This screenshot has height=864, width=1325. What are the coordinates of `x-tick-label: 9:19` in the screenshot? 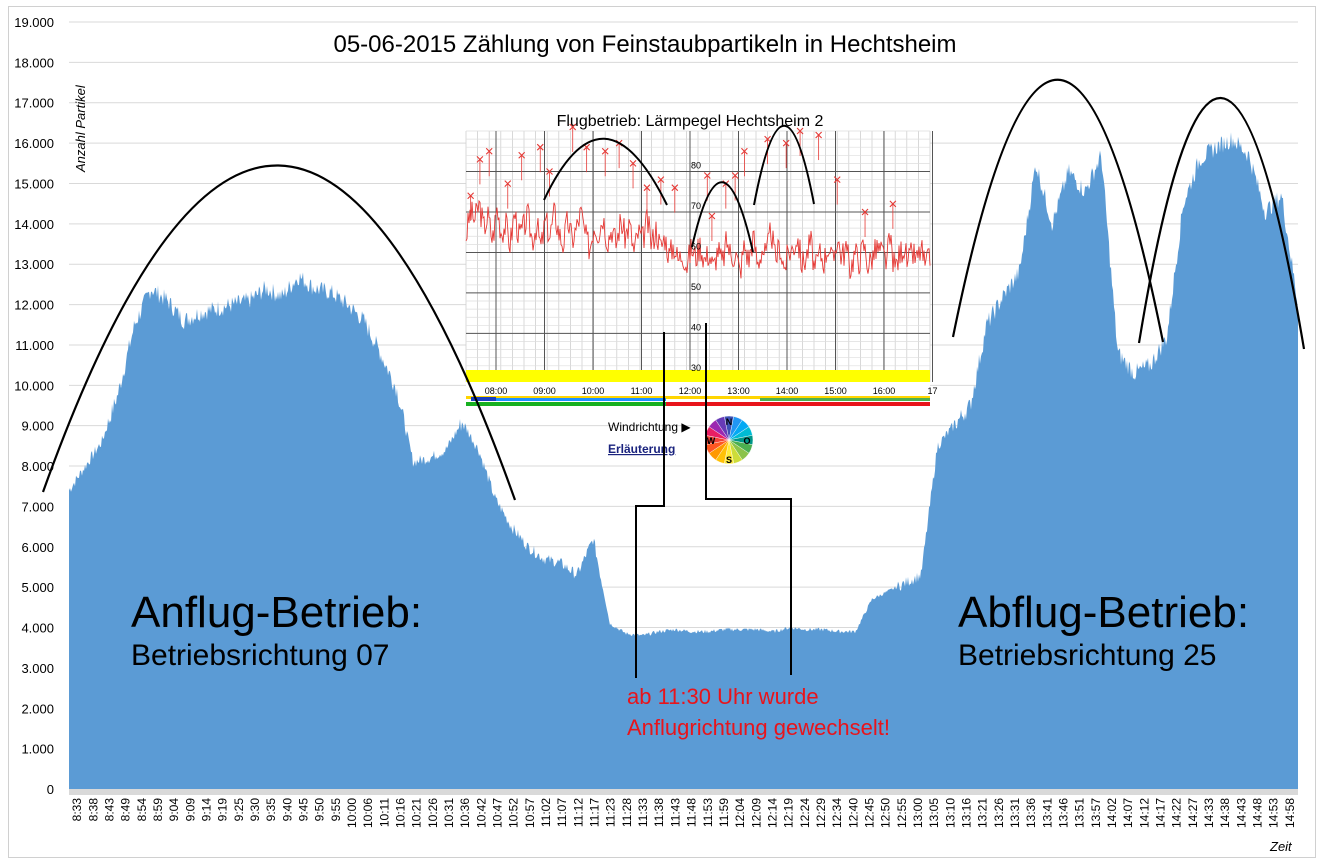 It's located at (223, 810).